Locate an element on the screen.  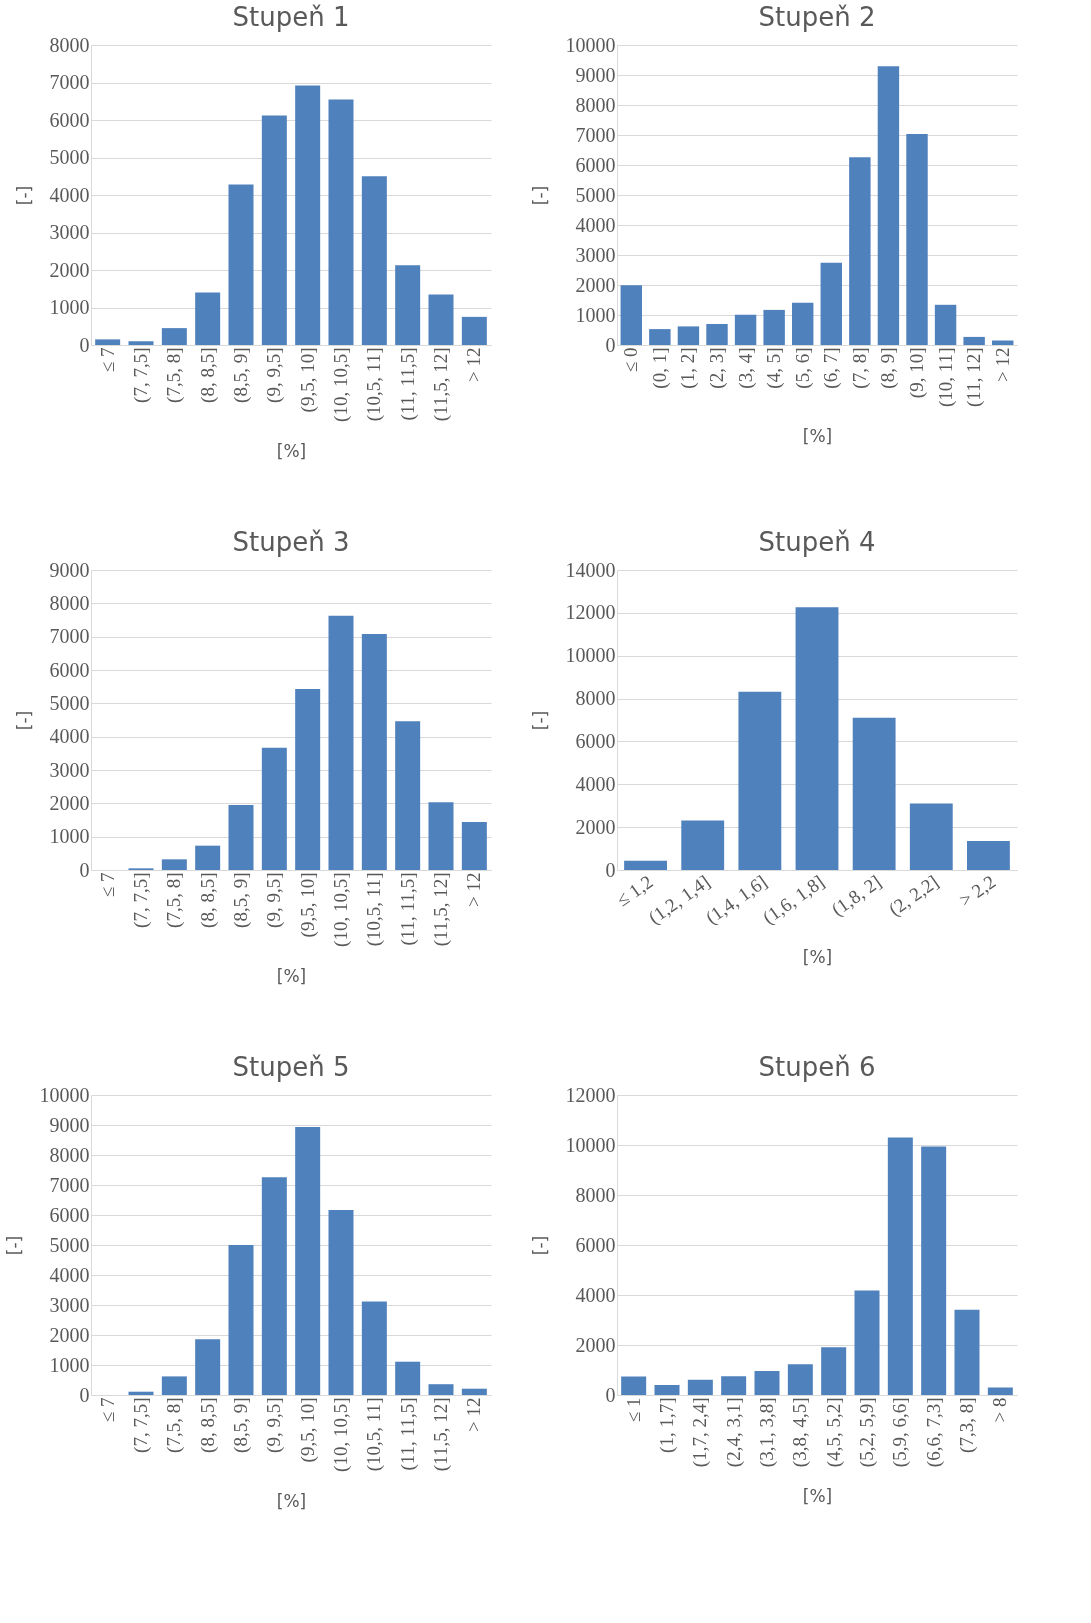
chart-title: Stupeň 2 is located at coordinates (817, 17).